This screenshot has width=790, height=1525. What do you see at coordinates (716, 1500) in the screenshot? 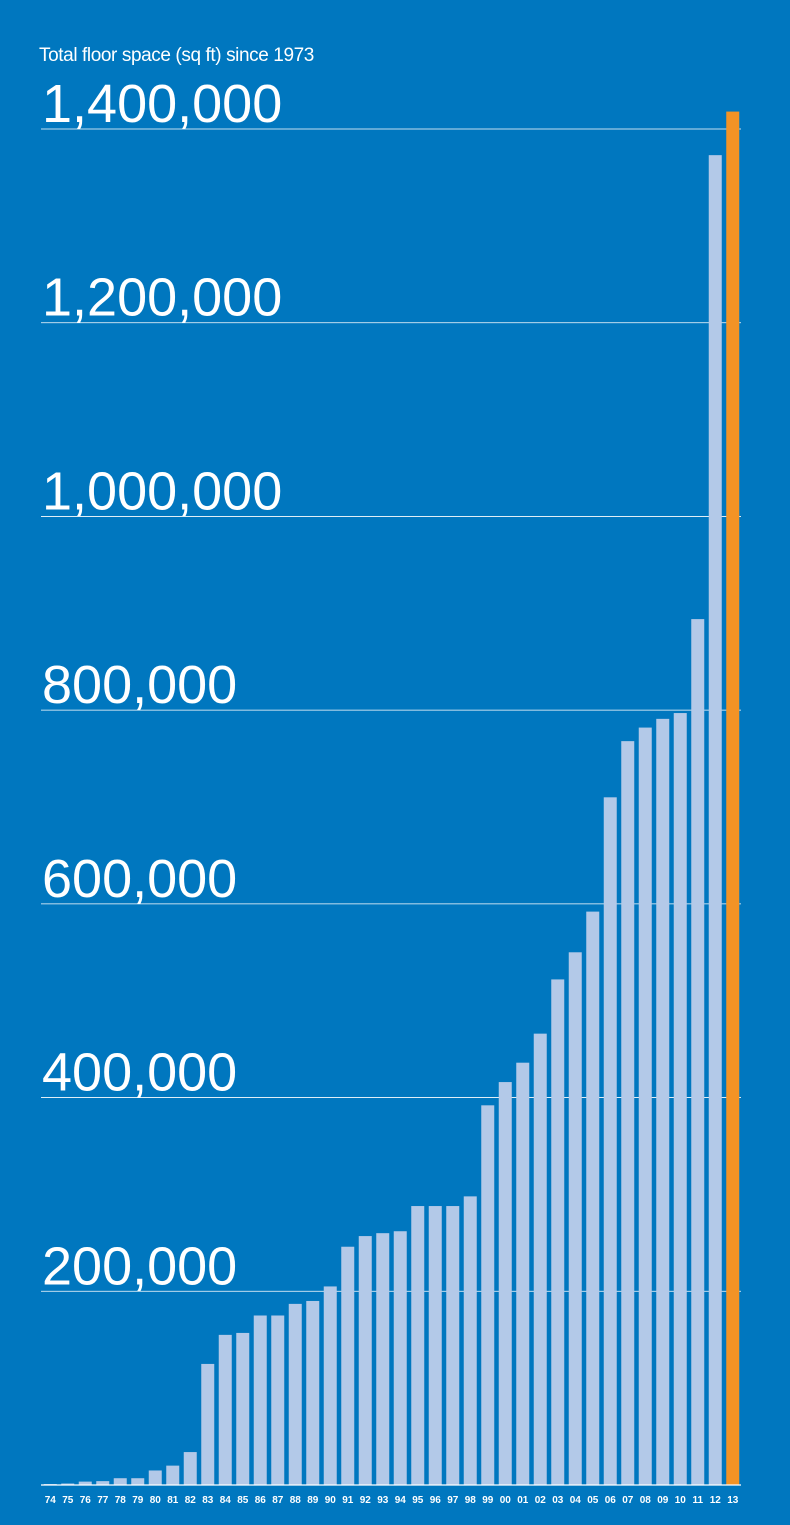
I see `x-tick-label: 12` at bounding box center [716, 1500].